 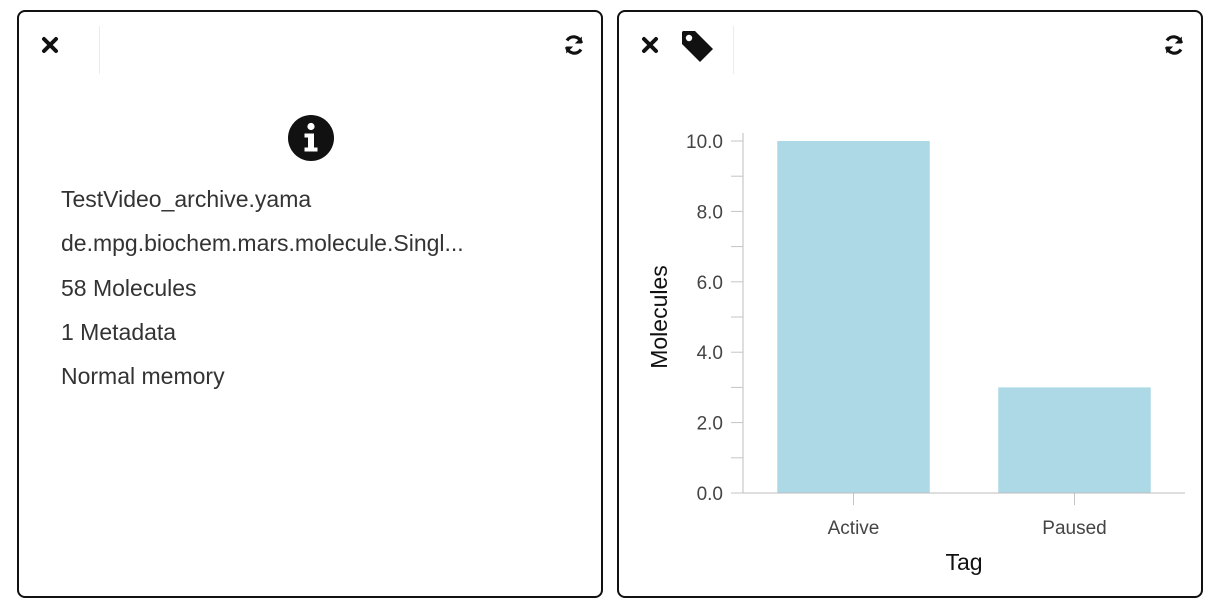 I want to click on y-tick-label: 0.0, so click(x=710, y=494).